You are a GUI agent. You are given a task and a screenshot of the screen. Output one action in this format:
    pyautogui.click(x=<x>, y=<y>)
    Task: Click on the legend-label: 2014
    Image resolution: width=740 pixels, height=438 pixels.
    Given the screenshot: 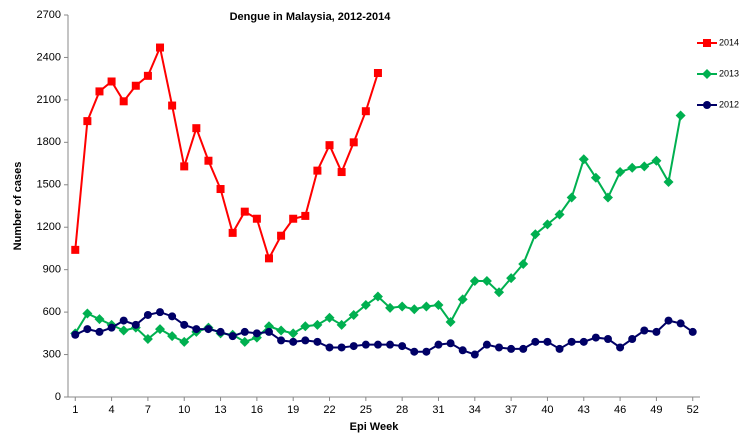 What is the action you would take?
    pyautogui.click(x=729, y=42)
    